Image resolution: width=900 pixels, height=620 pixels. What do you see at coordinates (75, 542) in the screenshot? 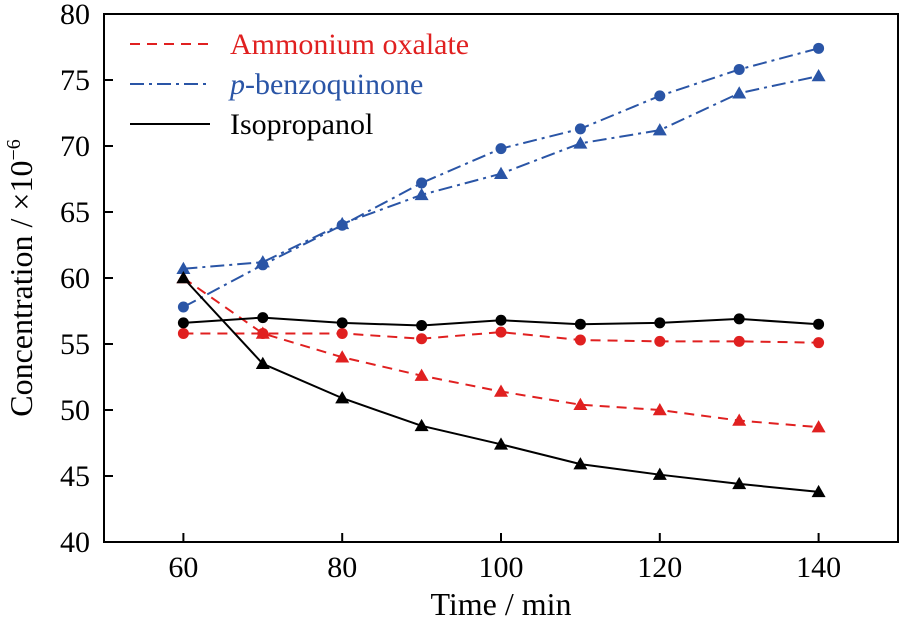
I see `y-tick-label-40: 40` at bounding box center [75, 542].